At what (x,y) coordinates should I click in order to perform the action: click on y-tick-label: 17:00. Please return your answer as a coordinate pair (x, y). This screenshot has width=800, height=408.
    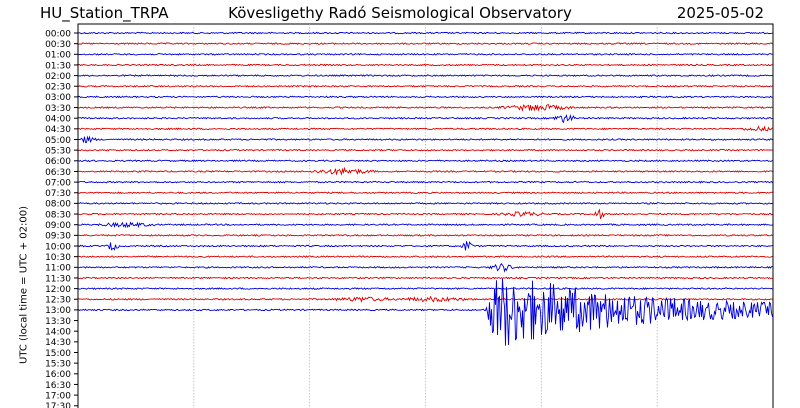
    Looking at the image, I should click on (58, 396).